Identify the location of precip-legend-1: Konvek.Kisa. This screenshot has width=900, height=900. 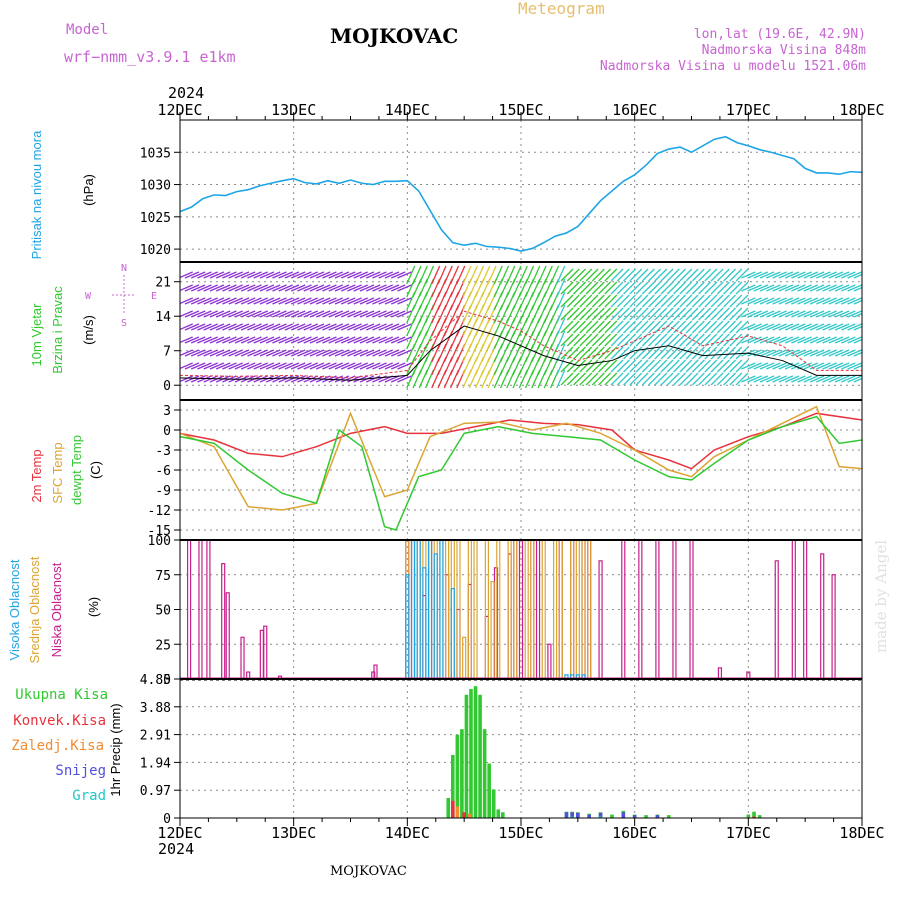
(59, 721).